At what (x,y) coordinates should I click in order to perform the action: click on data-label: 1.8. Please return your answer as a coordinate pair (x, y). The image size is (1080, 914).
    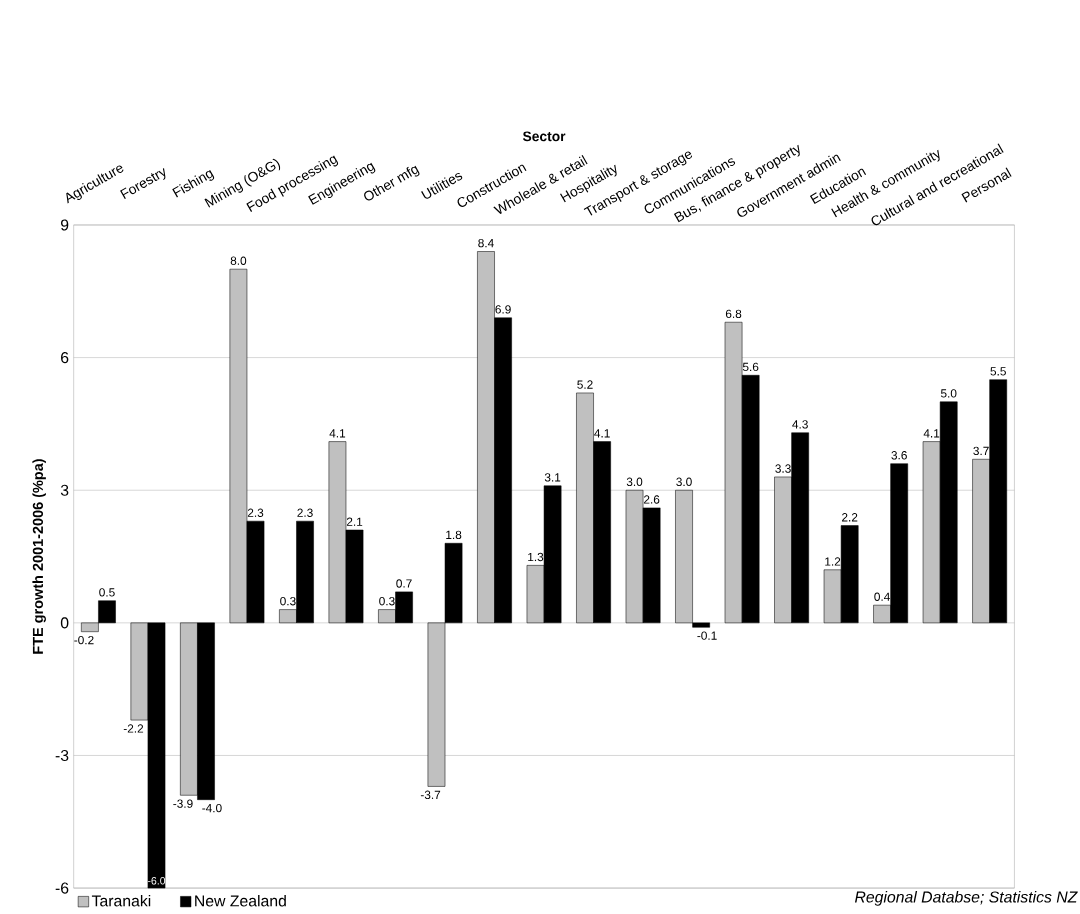
    Looking at the image, I should click on (454, 535).